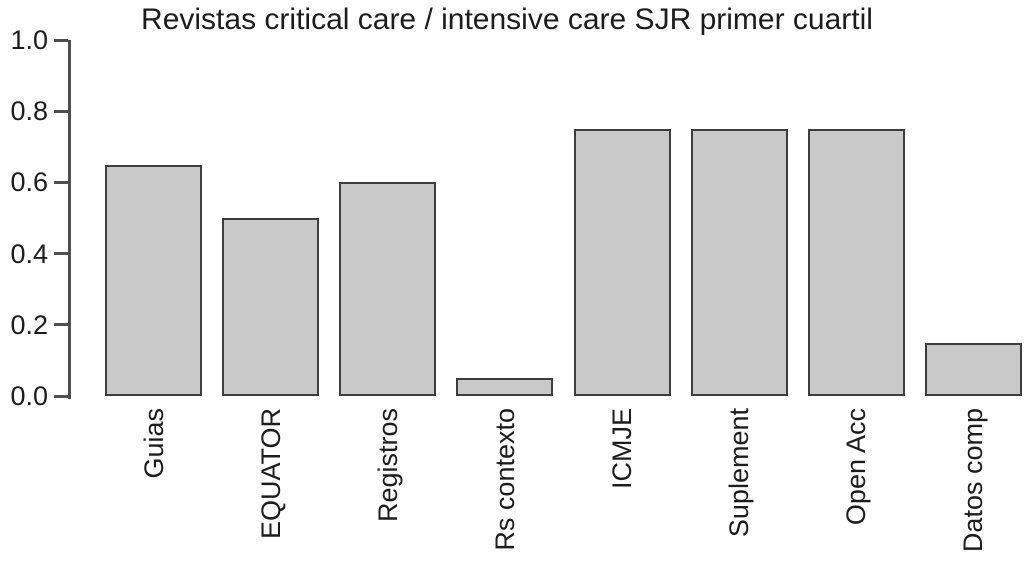 The height and width of the screenshot is (569, 1024). What do you see at coordinates (29, 111) in the screenshot?
I see `y-tick-label: 0.8` at bounding box center [29, 111].